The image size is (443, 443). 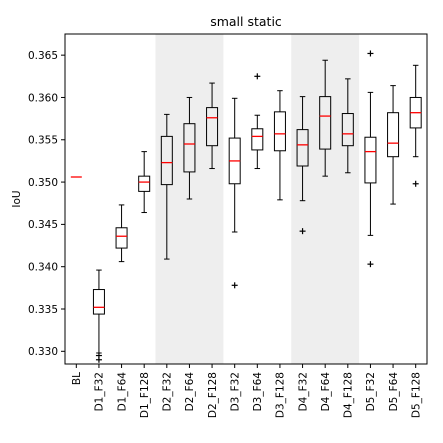 I want to click on box-d5-f32, so click(x=370, y=159).